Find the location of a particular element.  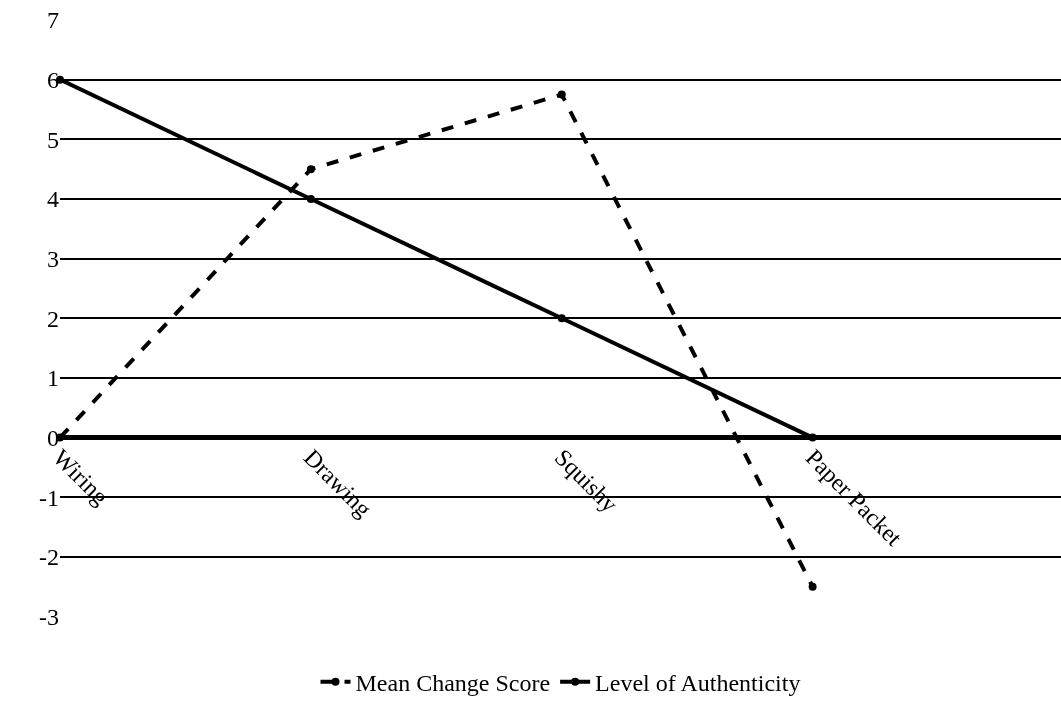

legend-label: Mean Change Score is located at coordinates (453, 683).